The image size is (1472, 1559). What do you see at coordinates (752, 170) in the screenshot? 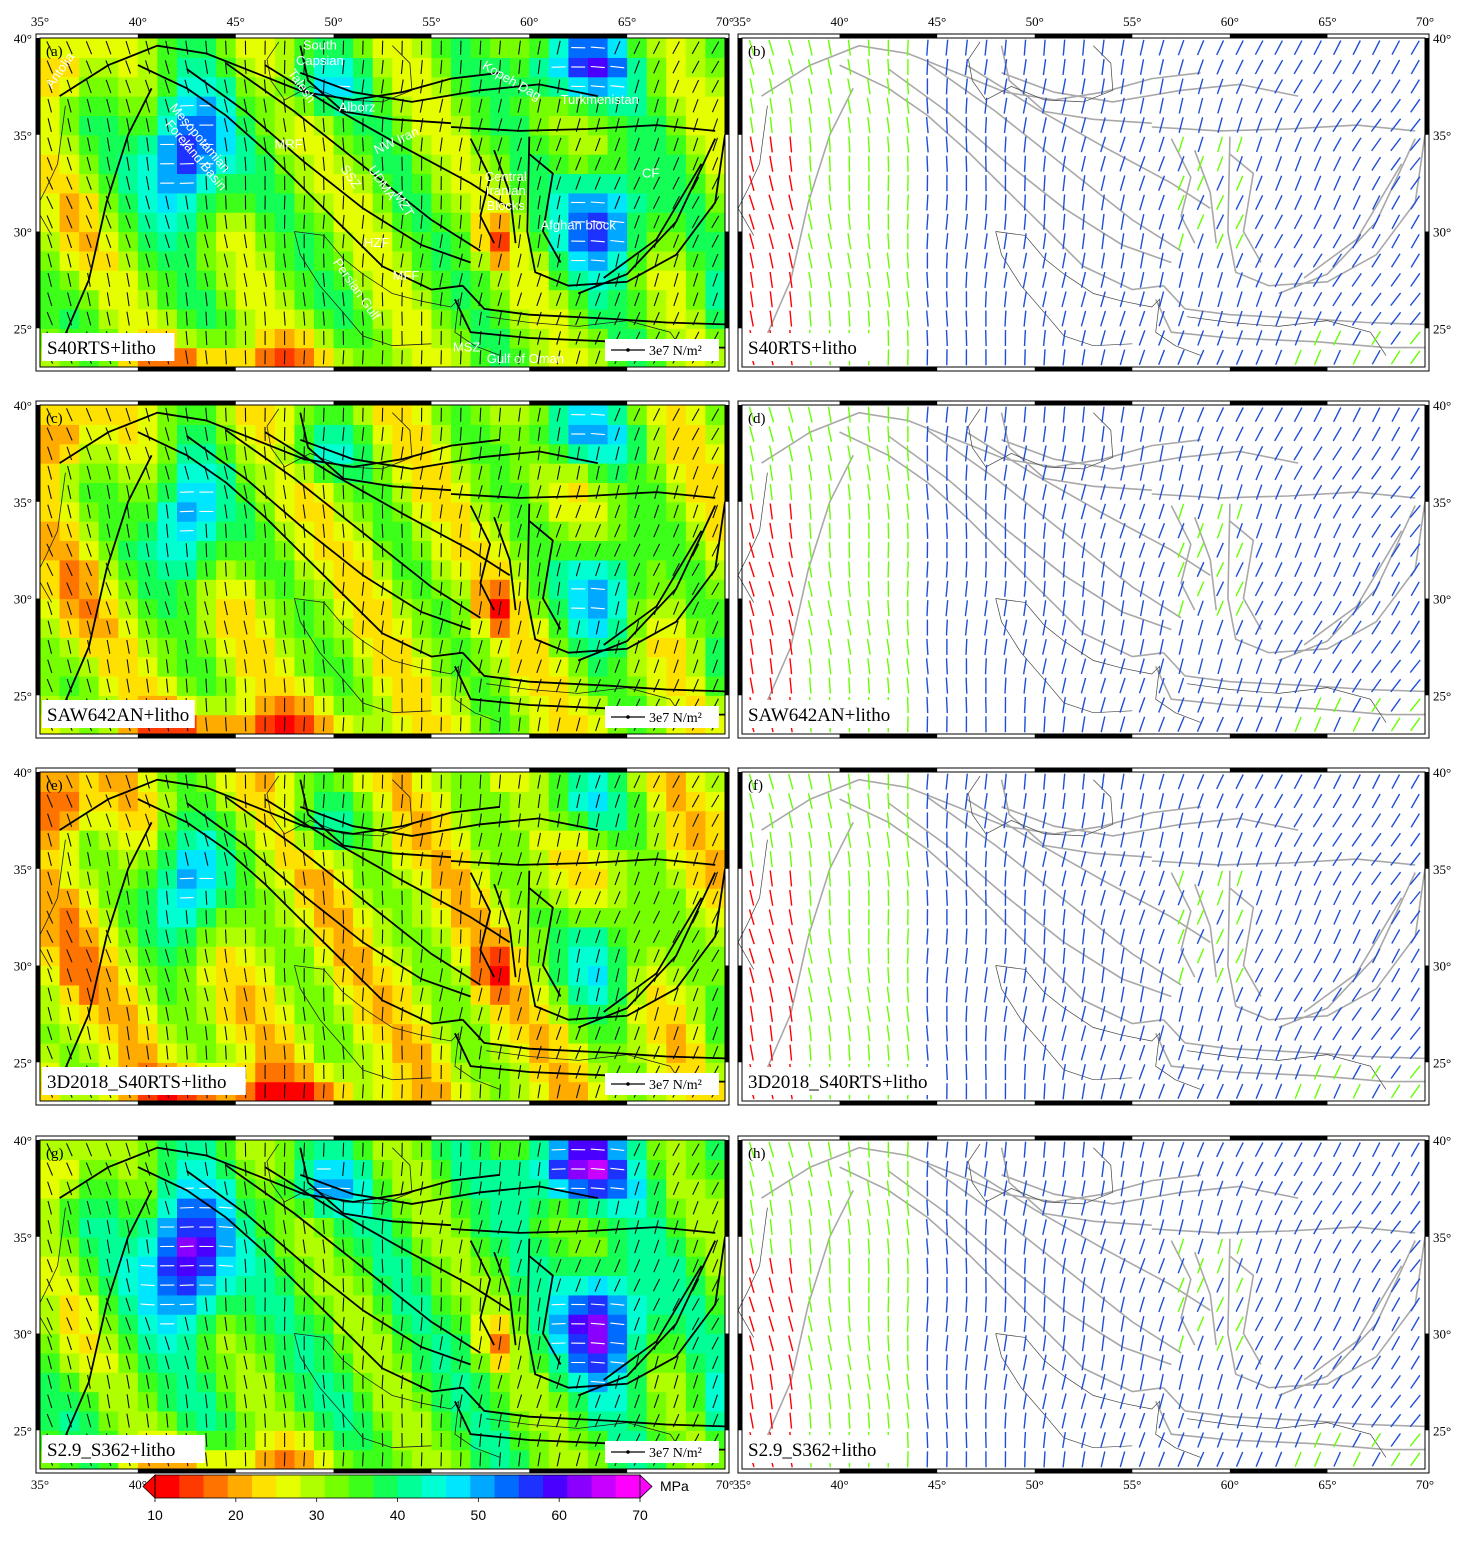
I see `coastline` at bounding box center [752, 170].